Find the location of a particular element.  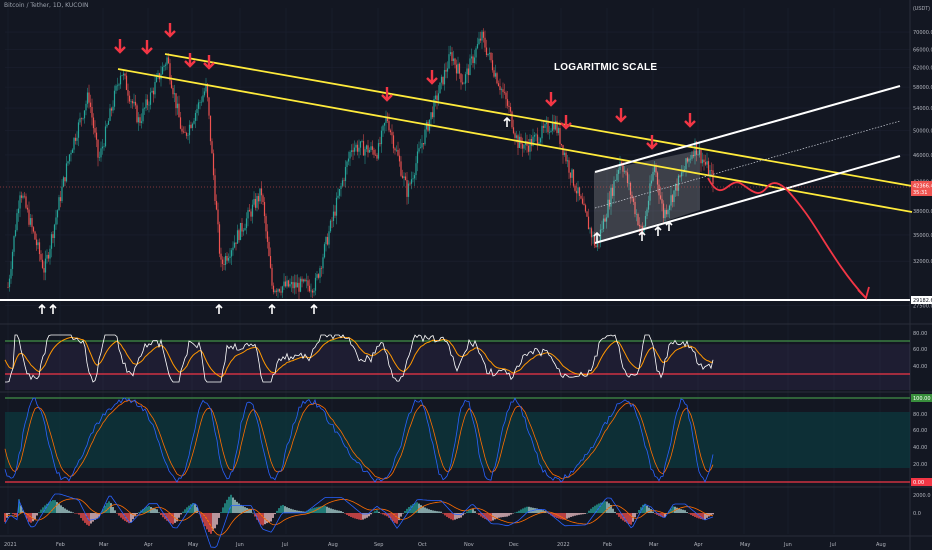

sell-arrow-head is located at coordinates (432, 81).